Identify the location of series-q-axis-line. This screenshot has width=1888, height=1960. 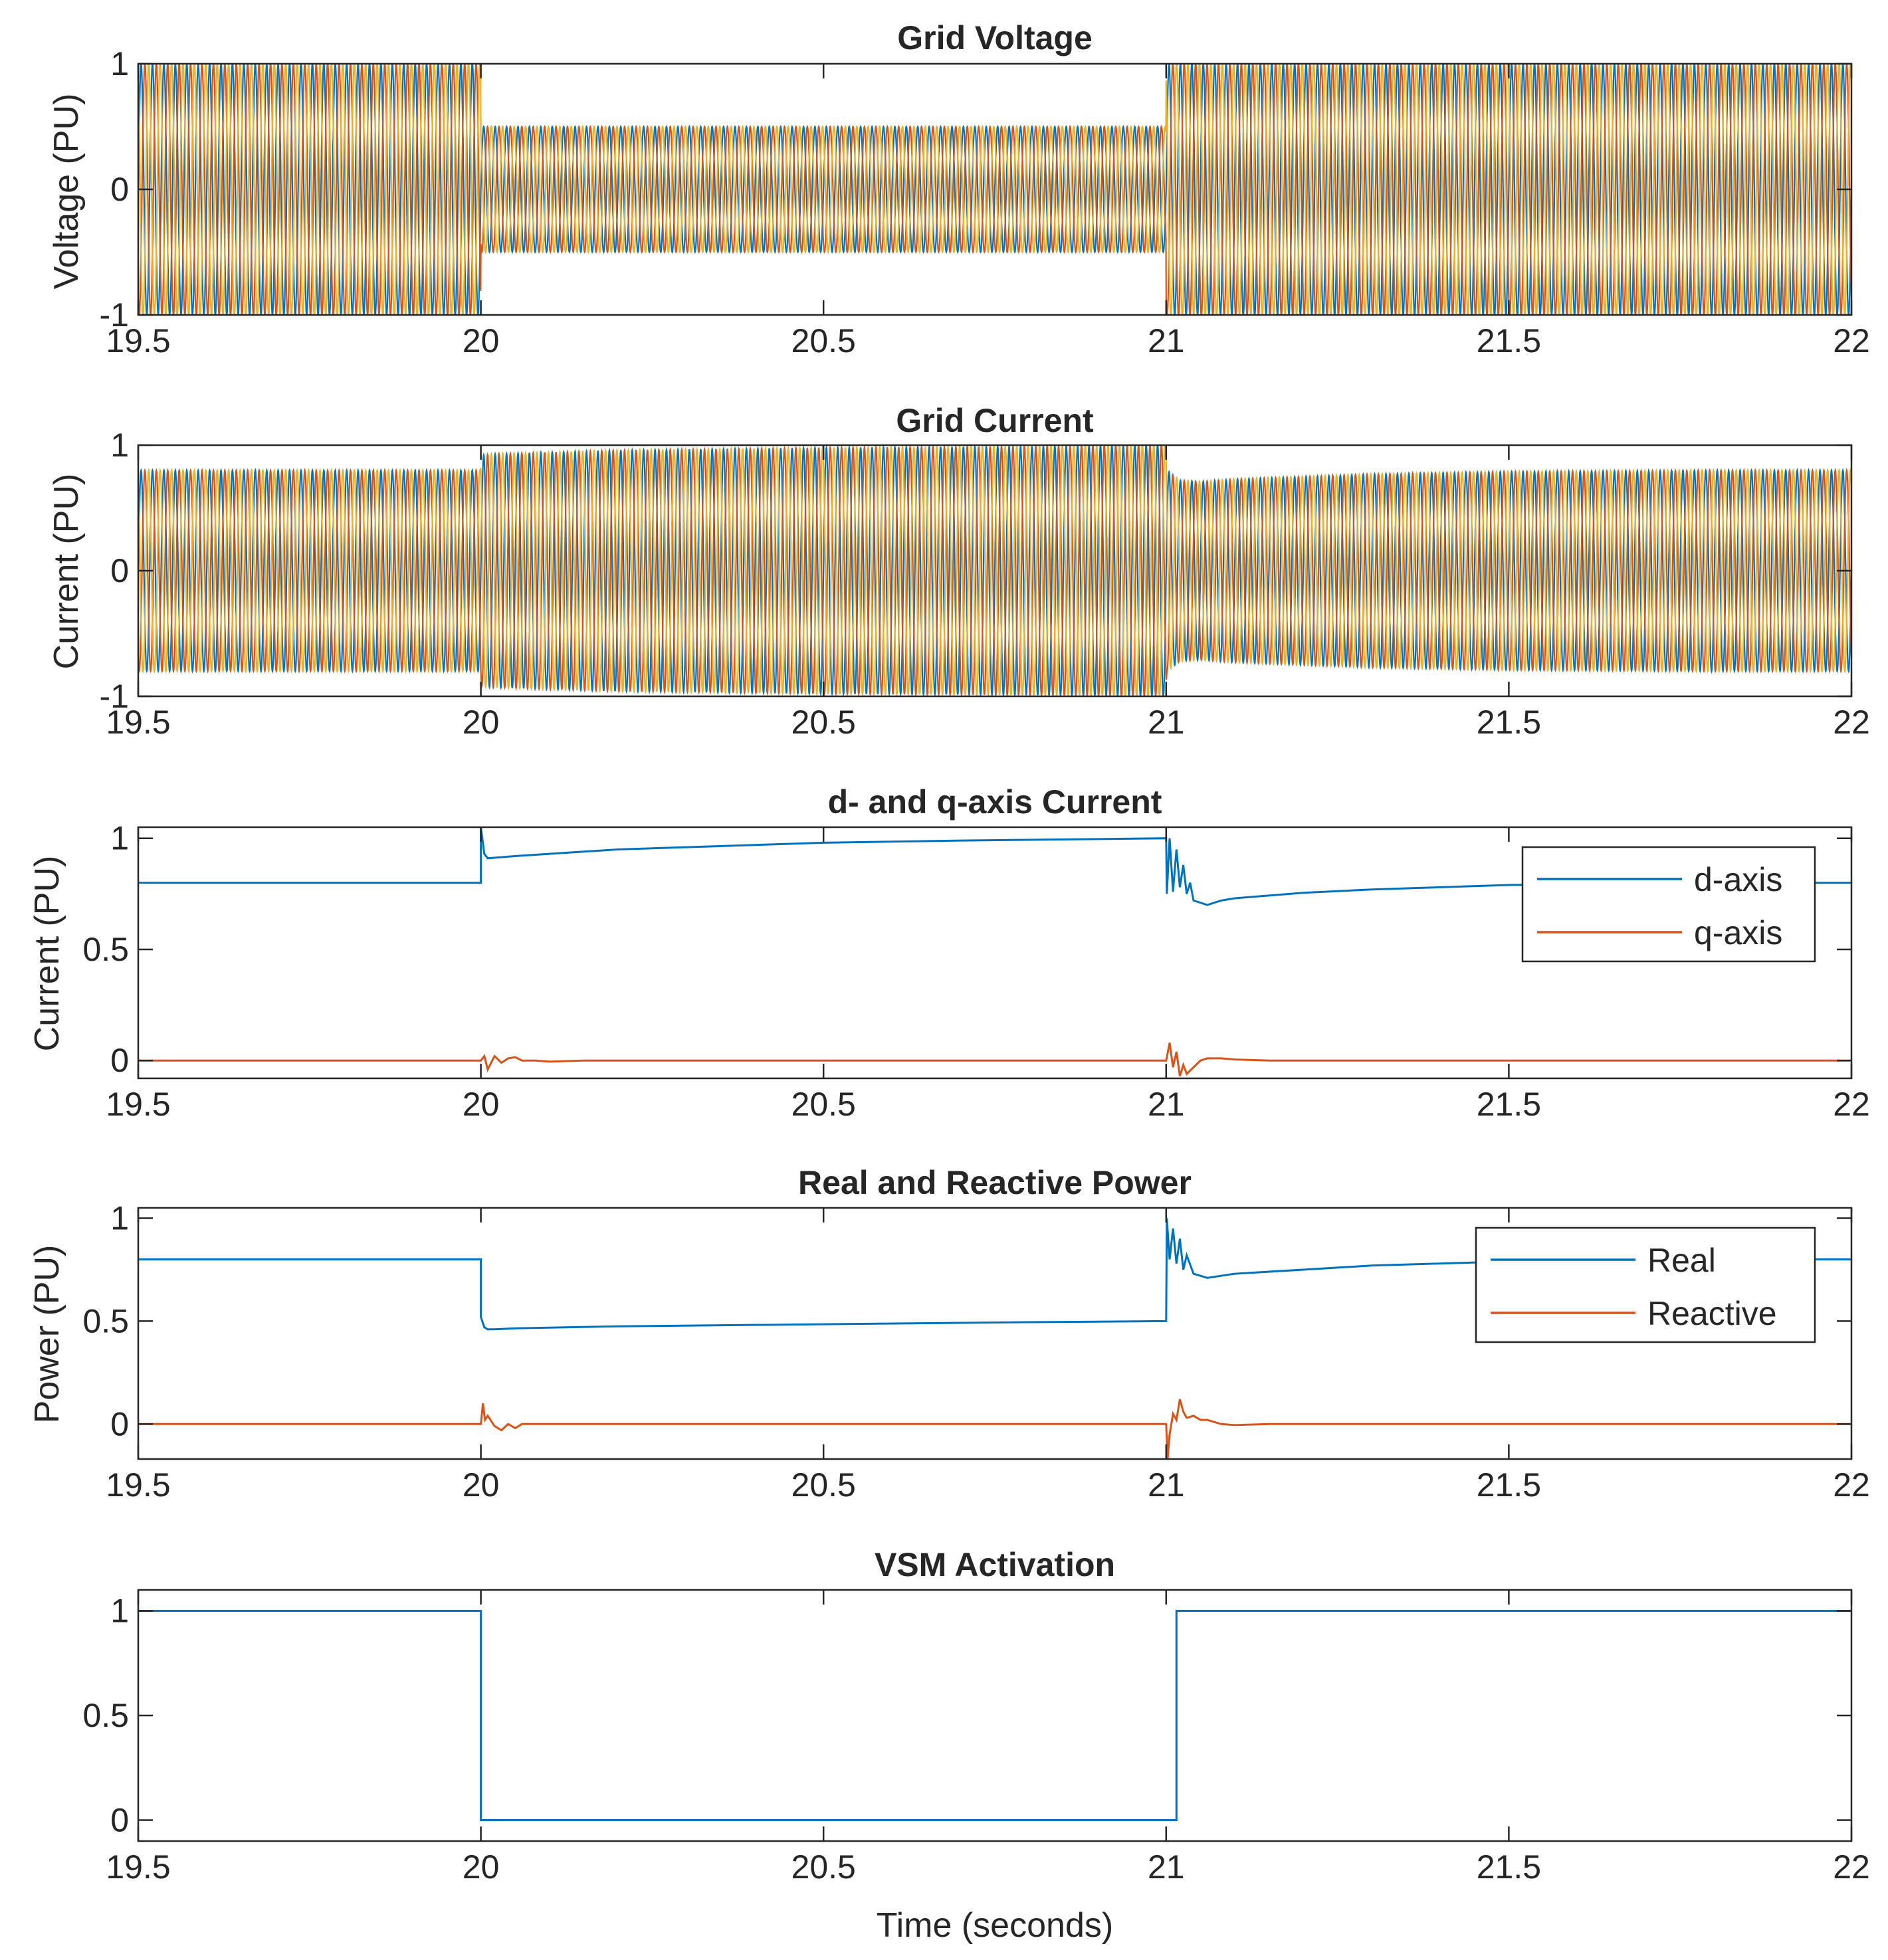
(995, 1059).